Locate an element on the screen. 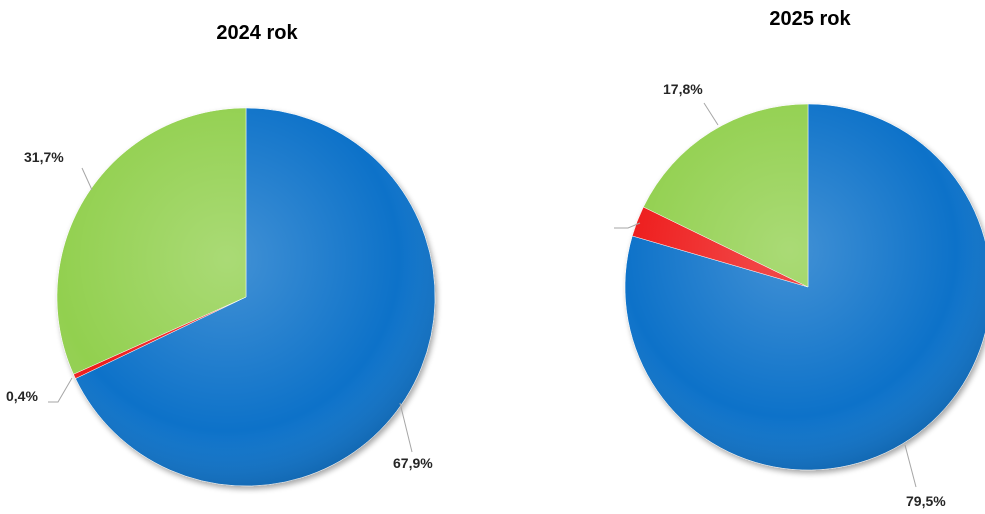 Image resolution: width=985 pixels, height=514 pixels. leader-2025-blue is located at coordinates (910, 466).